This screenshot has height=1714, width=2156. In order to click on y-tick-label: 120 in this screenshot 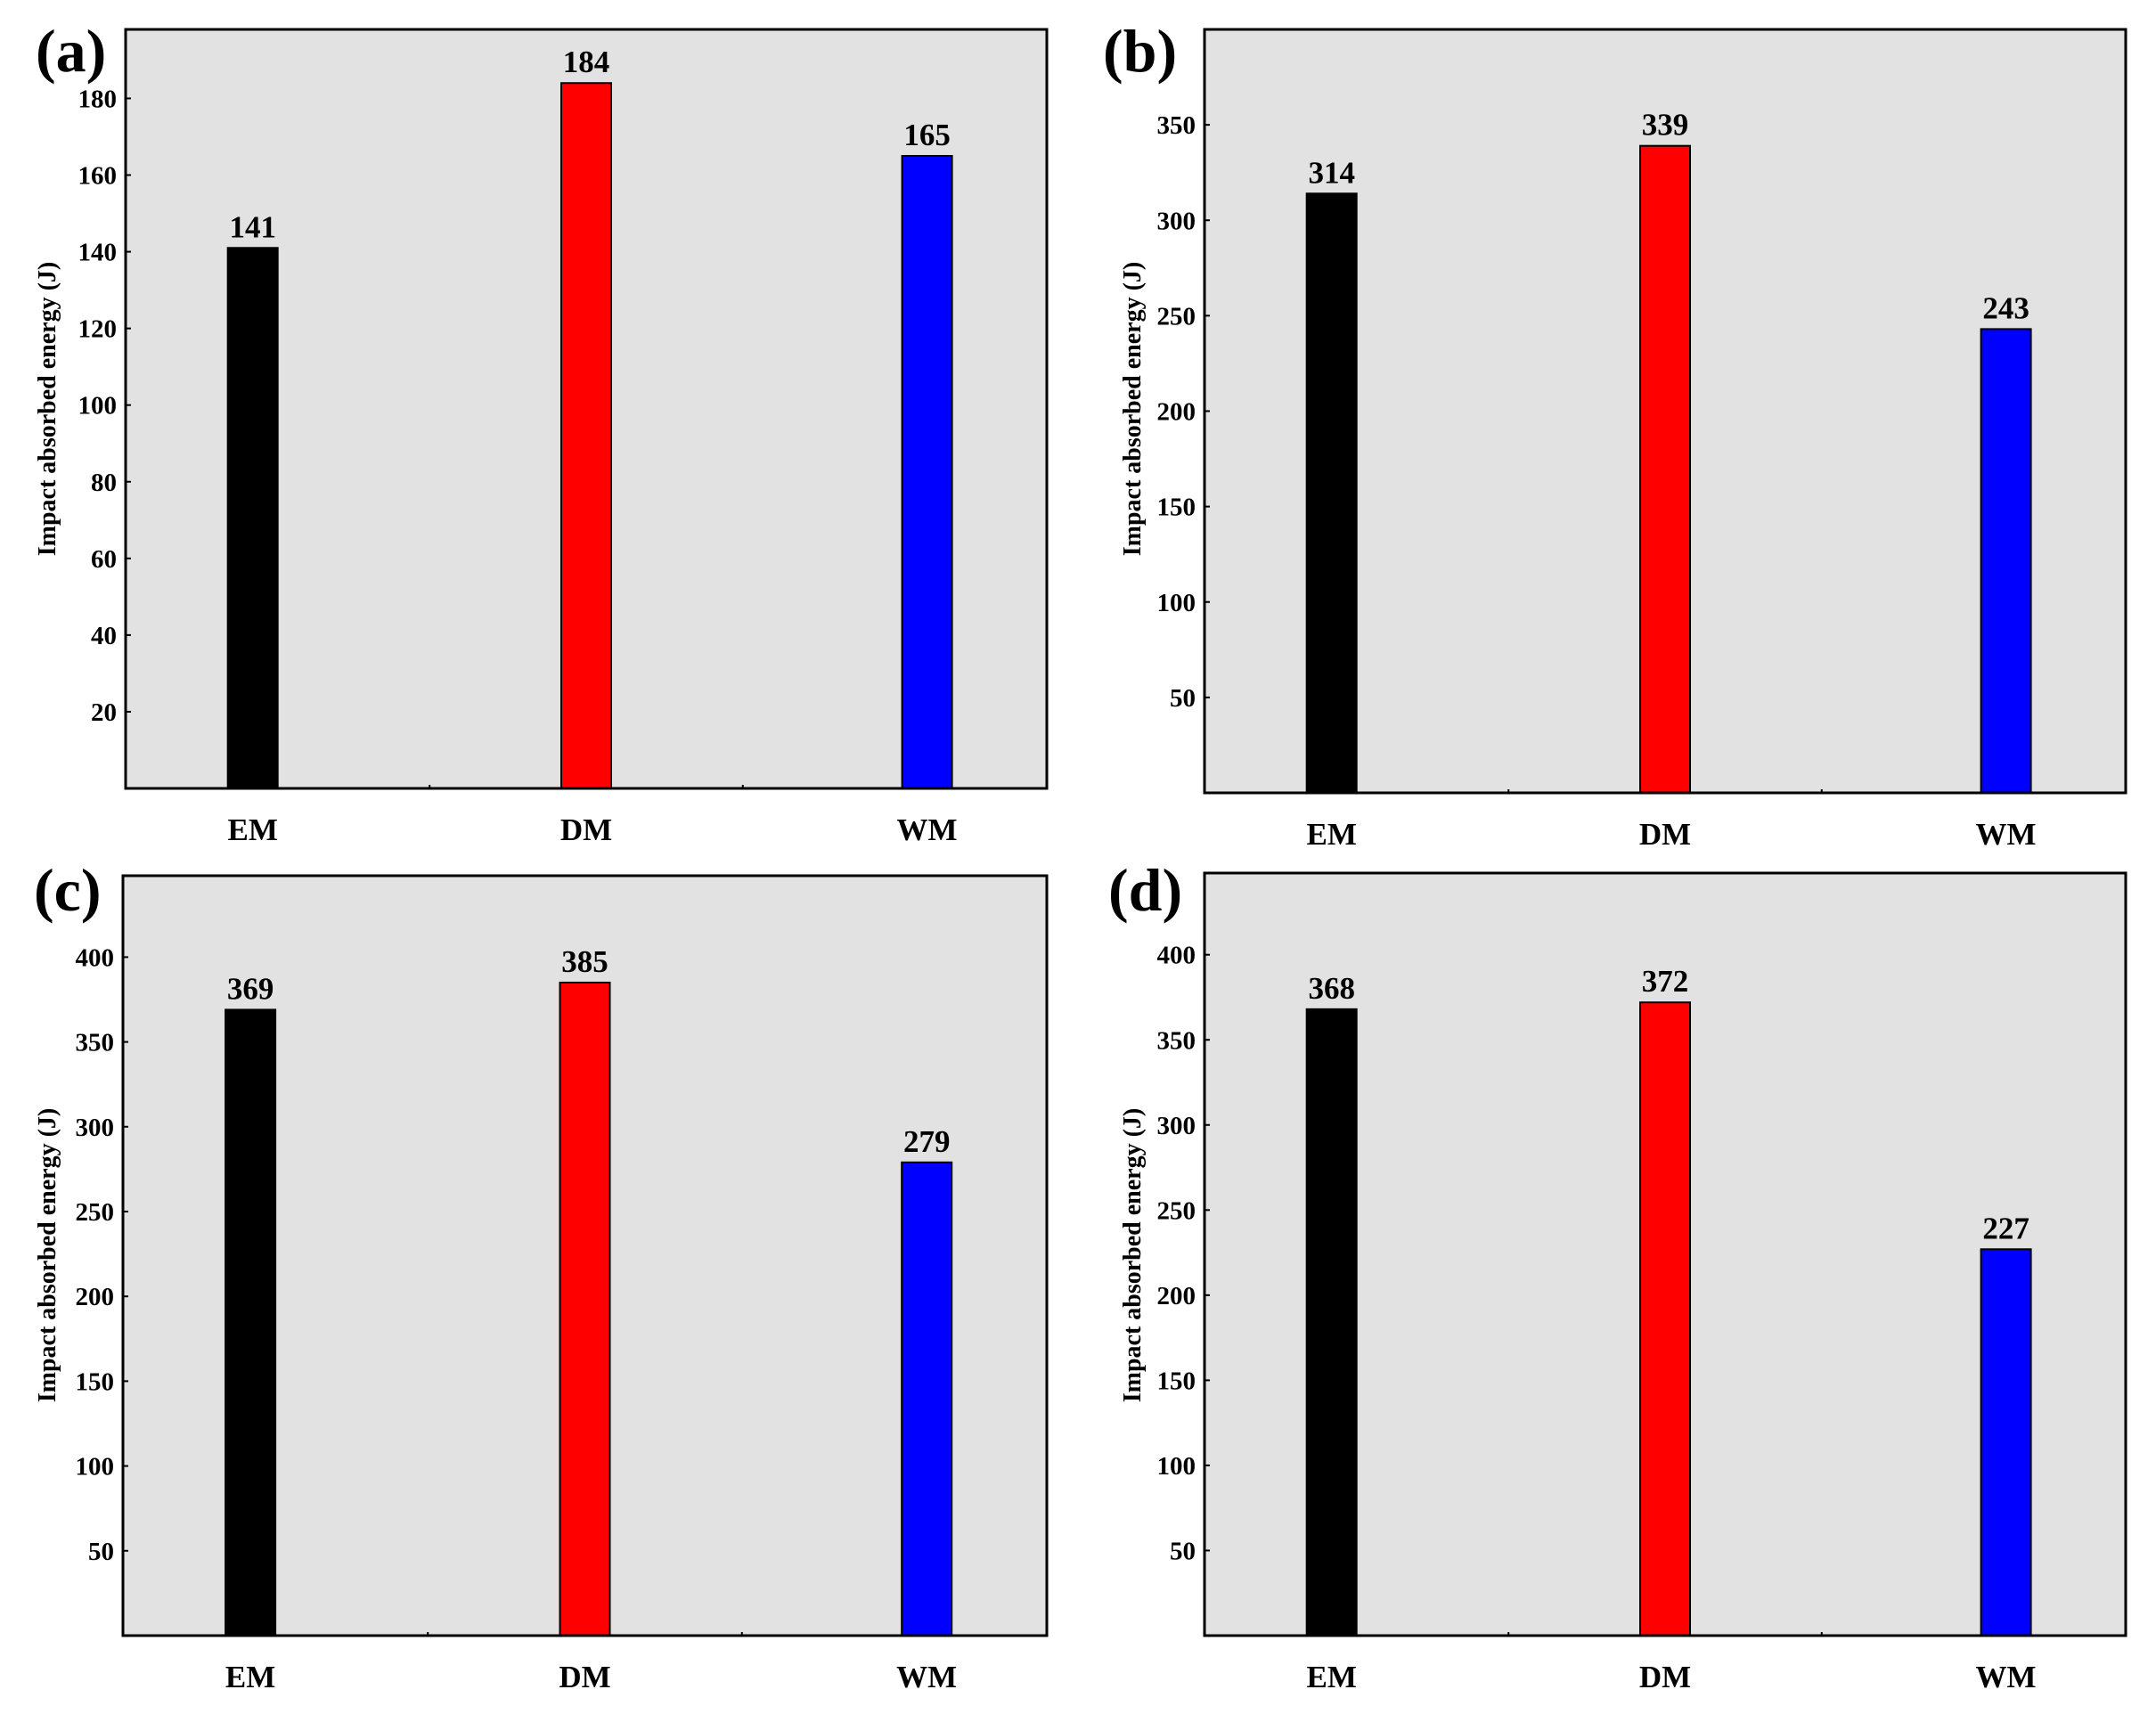, I will do `click(98, 329)`.